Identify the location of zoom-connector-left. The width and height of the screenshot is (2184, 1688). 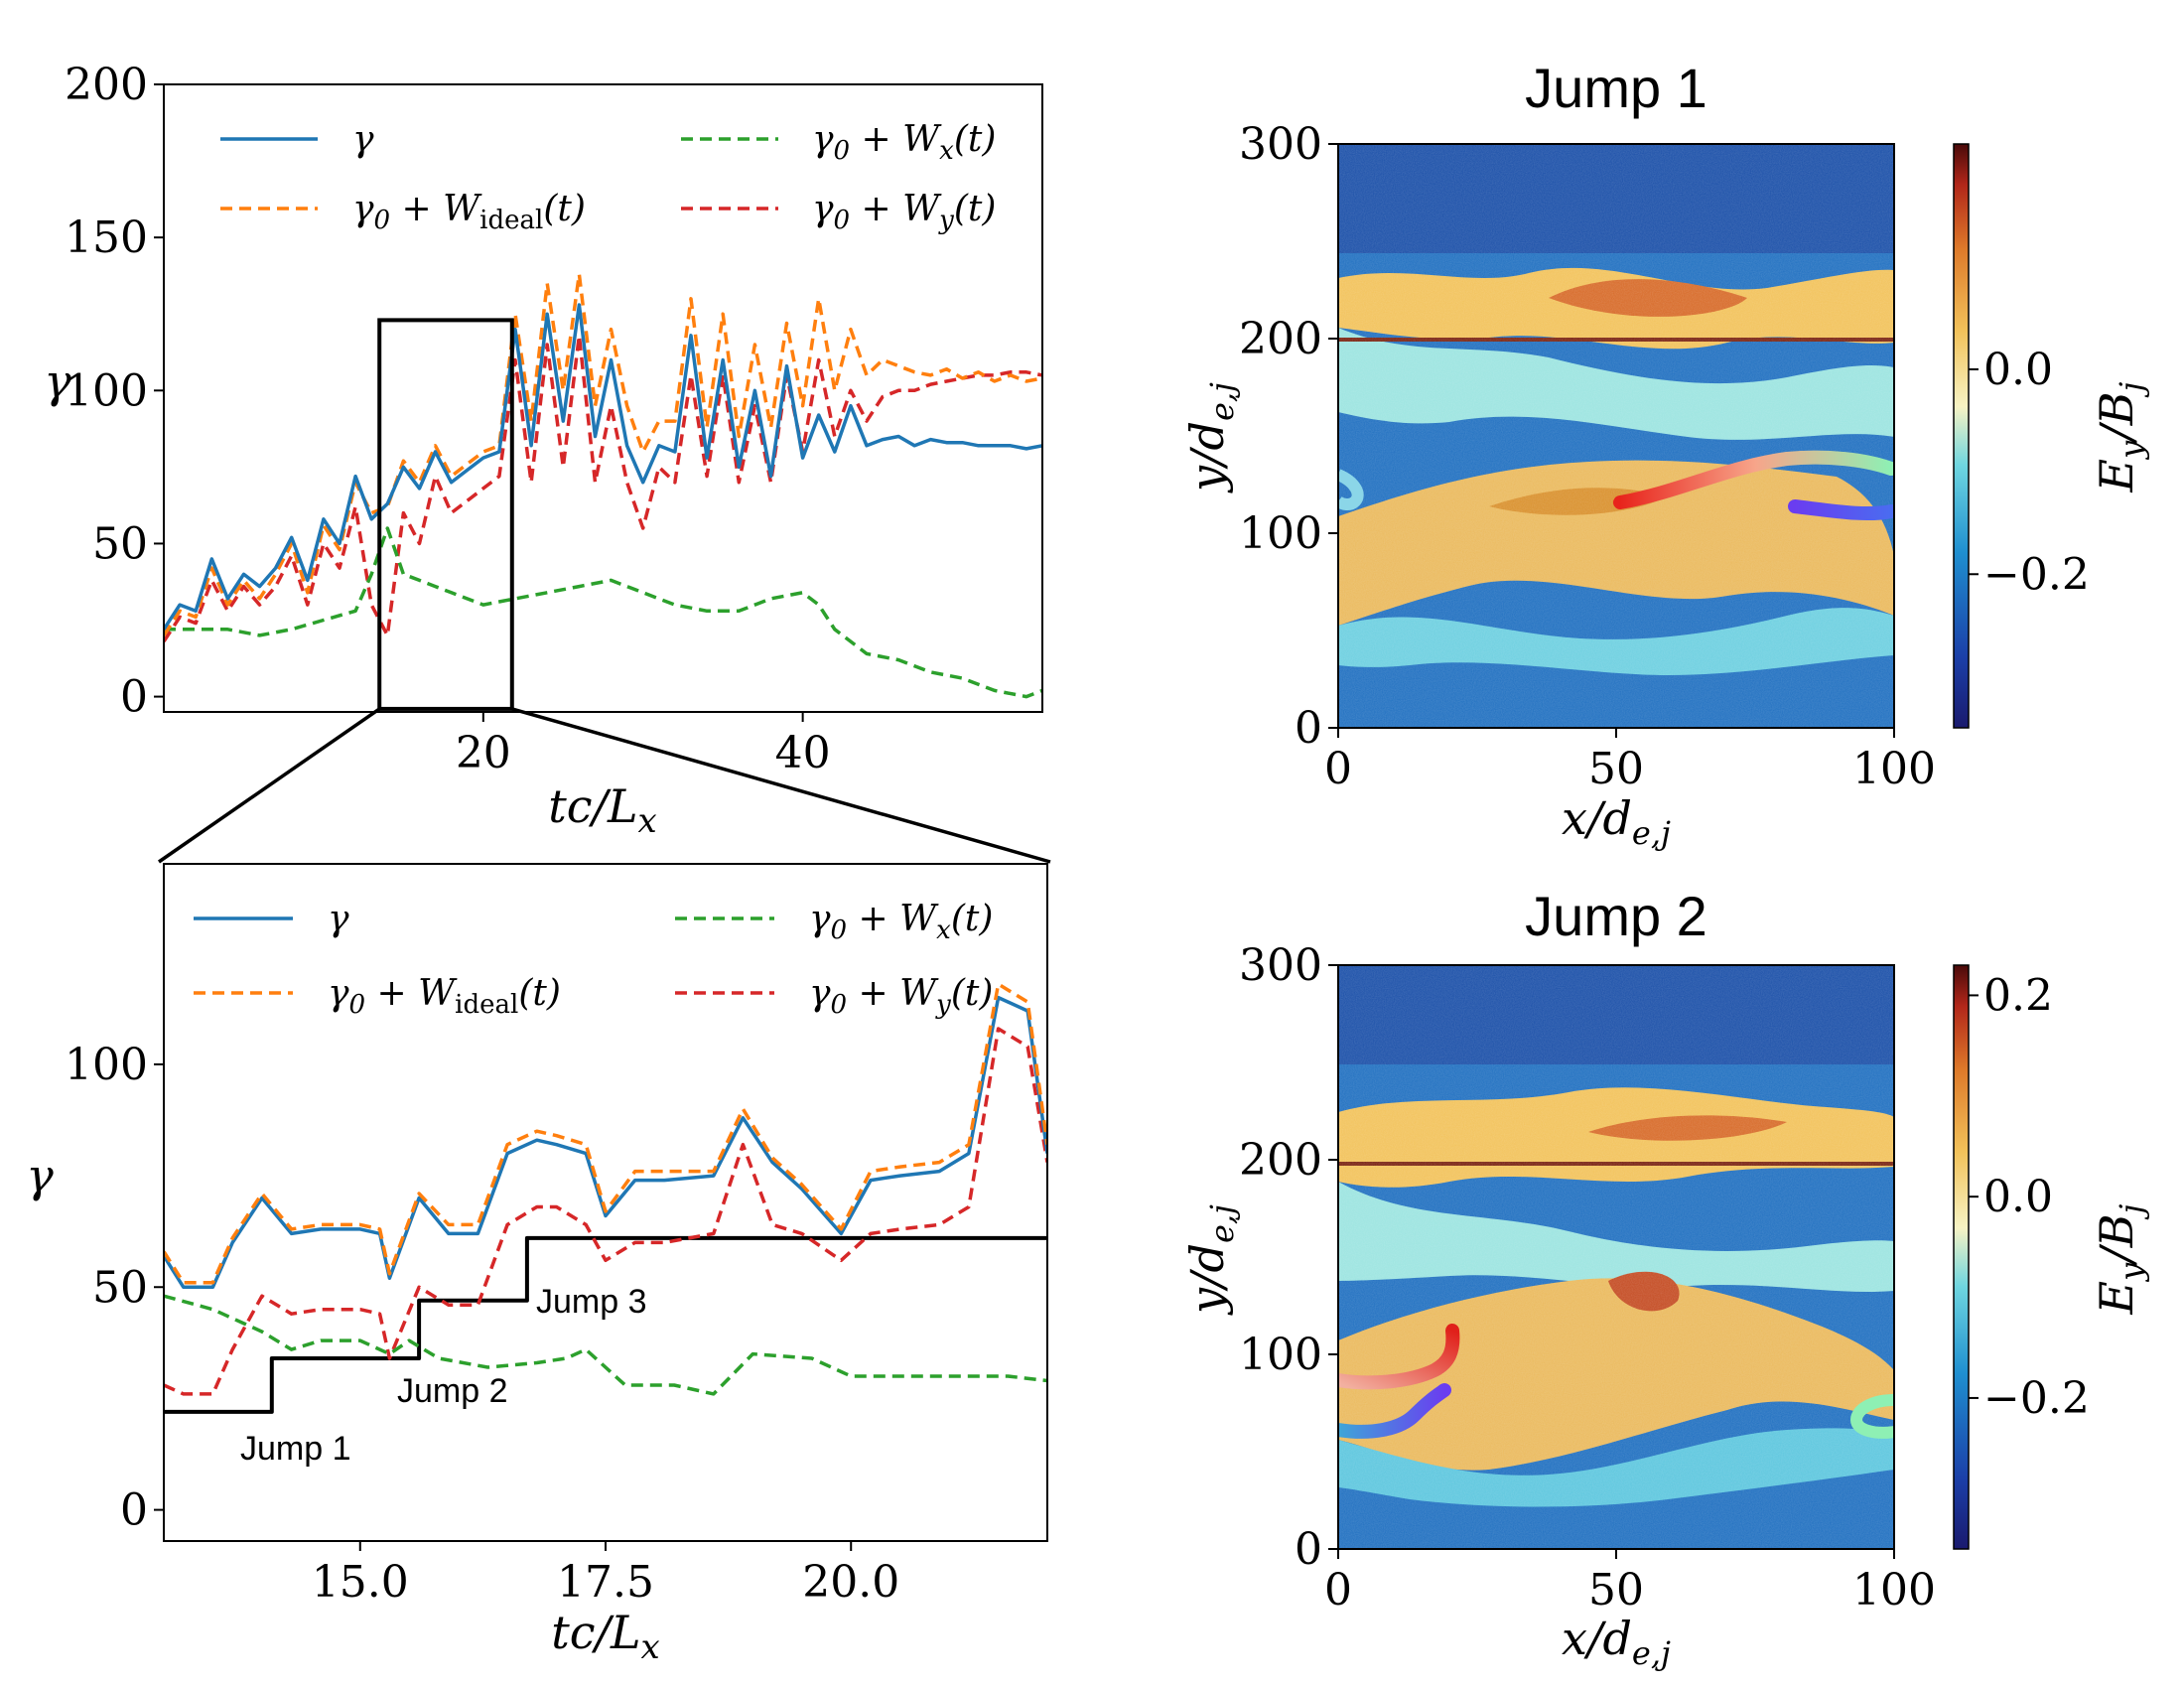
(269, 785).